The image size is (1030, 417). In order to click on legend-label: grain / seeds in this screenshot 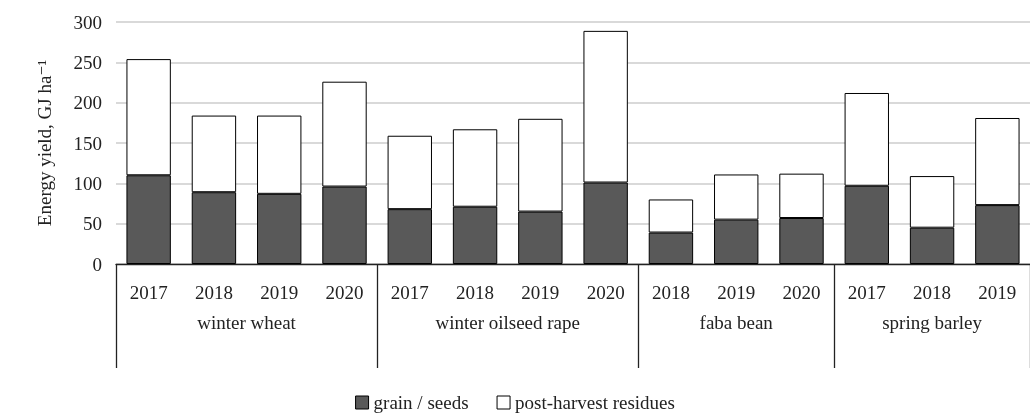, I will do `click(421, 402)`.